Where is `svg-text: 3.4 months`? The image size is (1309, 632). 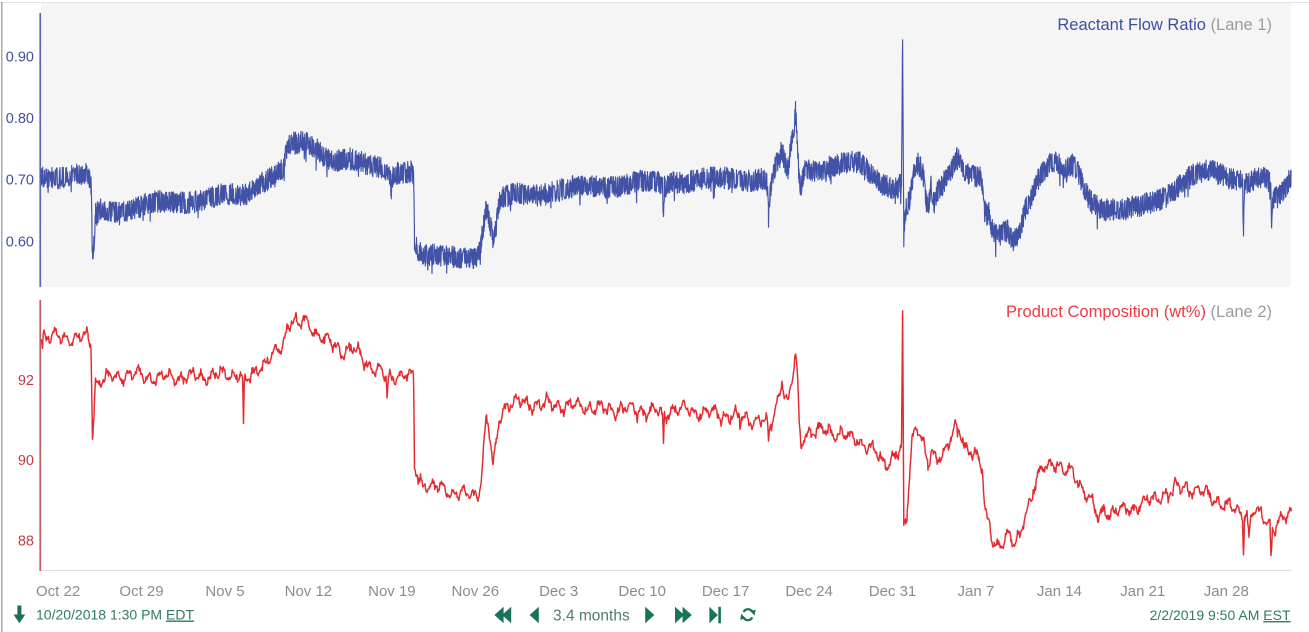
svg-text: 3.4 months is located at coordinates (591, 616).